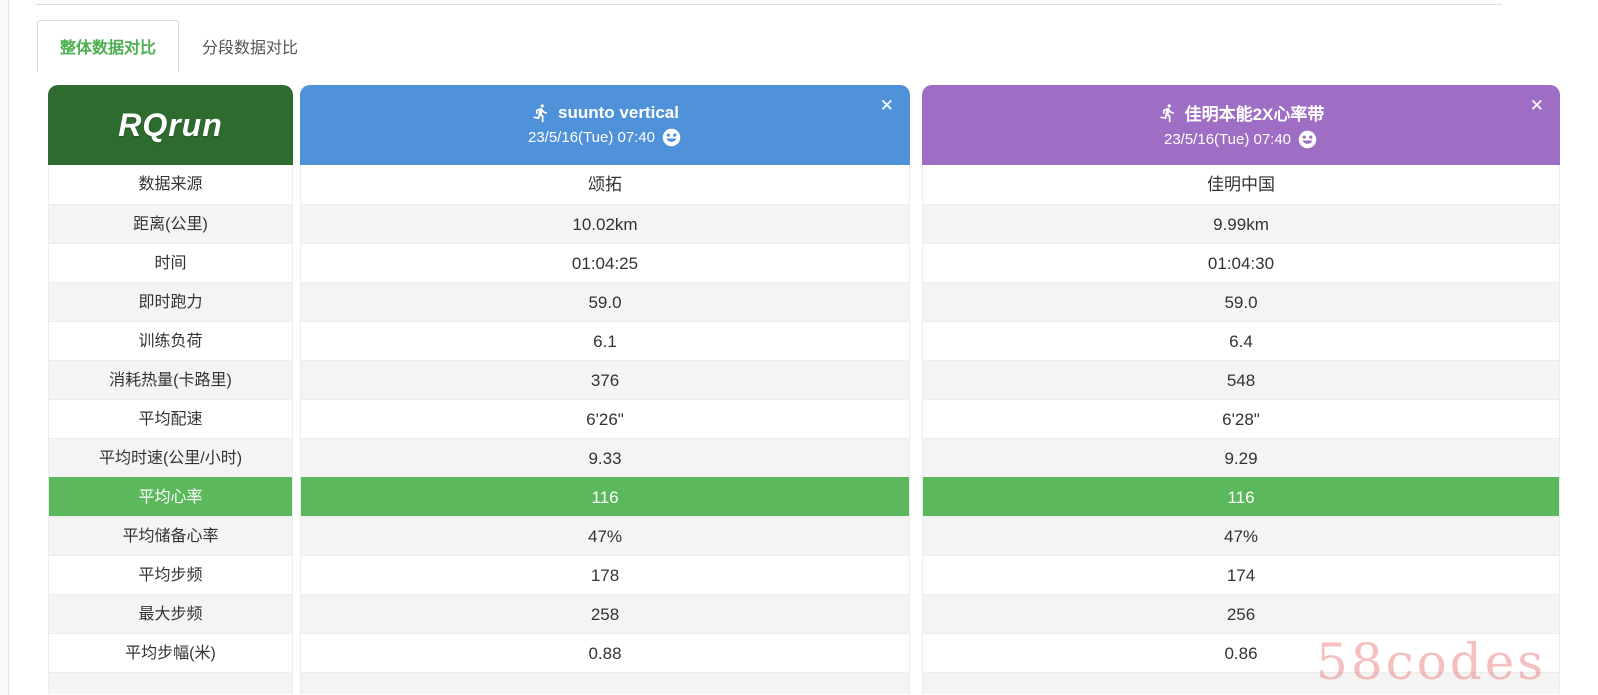  I want to click on row-label: 平均步幅(米), so click(170, 652).